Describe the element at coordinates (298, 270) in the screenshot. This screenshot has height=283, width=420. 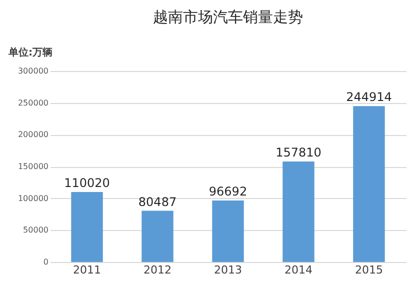
I see `x-tick-label: 2014` at that location.